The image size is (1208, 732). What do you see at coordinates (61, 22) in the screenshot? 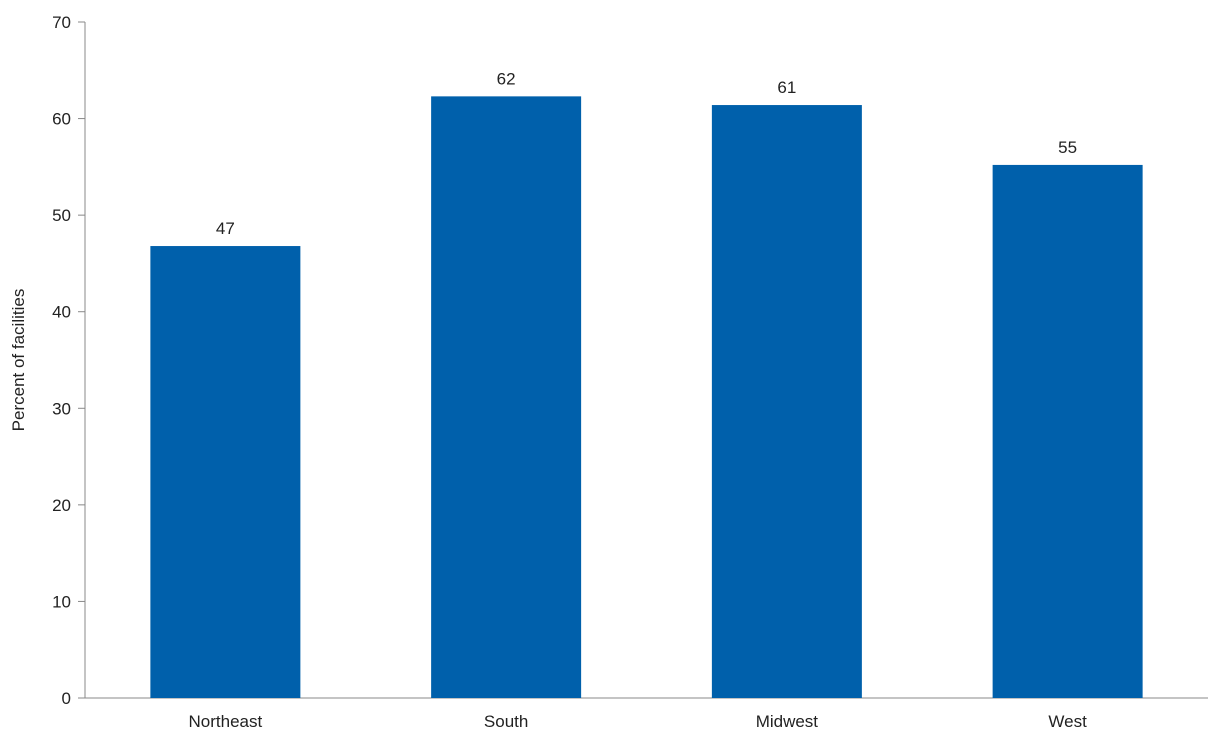
I see `y-tick-label: 70` at bounding box center [61, 22].